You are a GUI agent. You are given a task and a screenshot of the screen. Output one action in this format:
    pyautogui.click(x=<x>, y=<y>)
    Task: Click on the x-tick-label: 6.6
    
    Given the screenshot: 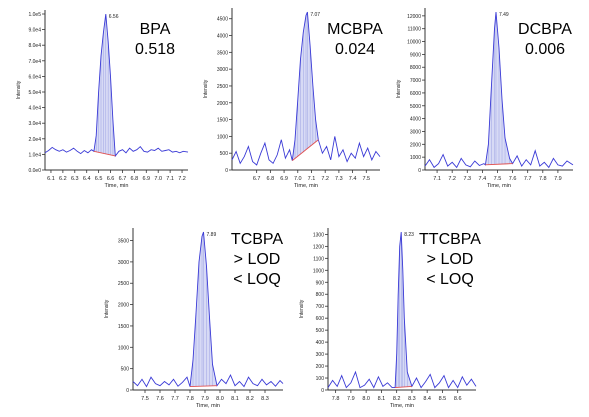 What is the action you would take?
    pyautogui.click(x=111, y=179)
    